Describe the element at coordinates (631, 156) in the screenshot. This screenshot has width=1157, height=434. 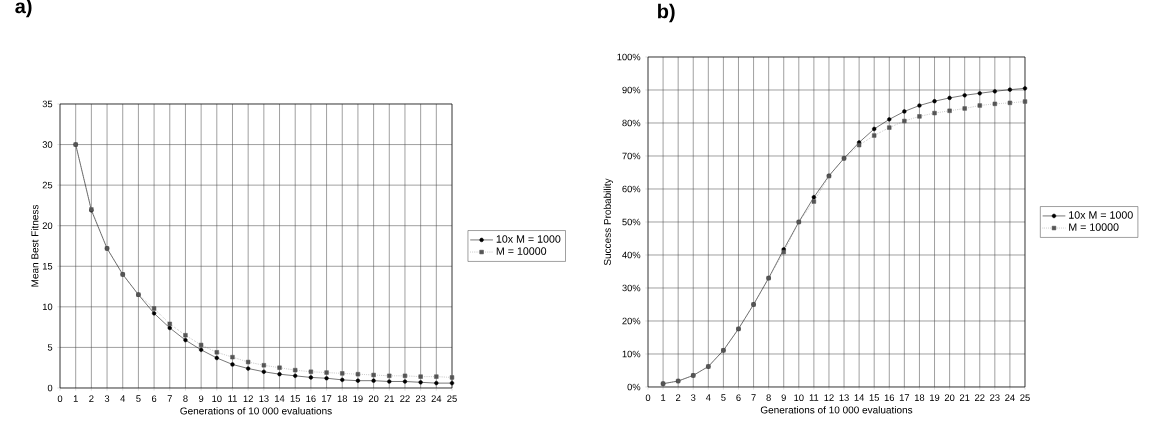
I see `y-tick-label: 70%` at that location.